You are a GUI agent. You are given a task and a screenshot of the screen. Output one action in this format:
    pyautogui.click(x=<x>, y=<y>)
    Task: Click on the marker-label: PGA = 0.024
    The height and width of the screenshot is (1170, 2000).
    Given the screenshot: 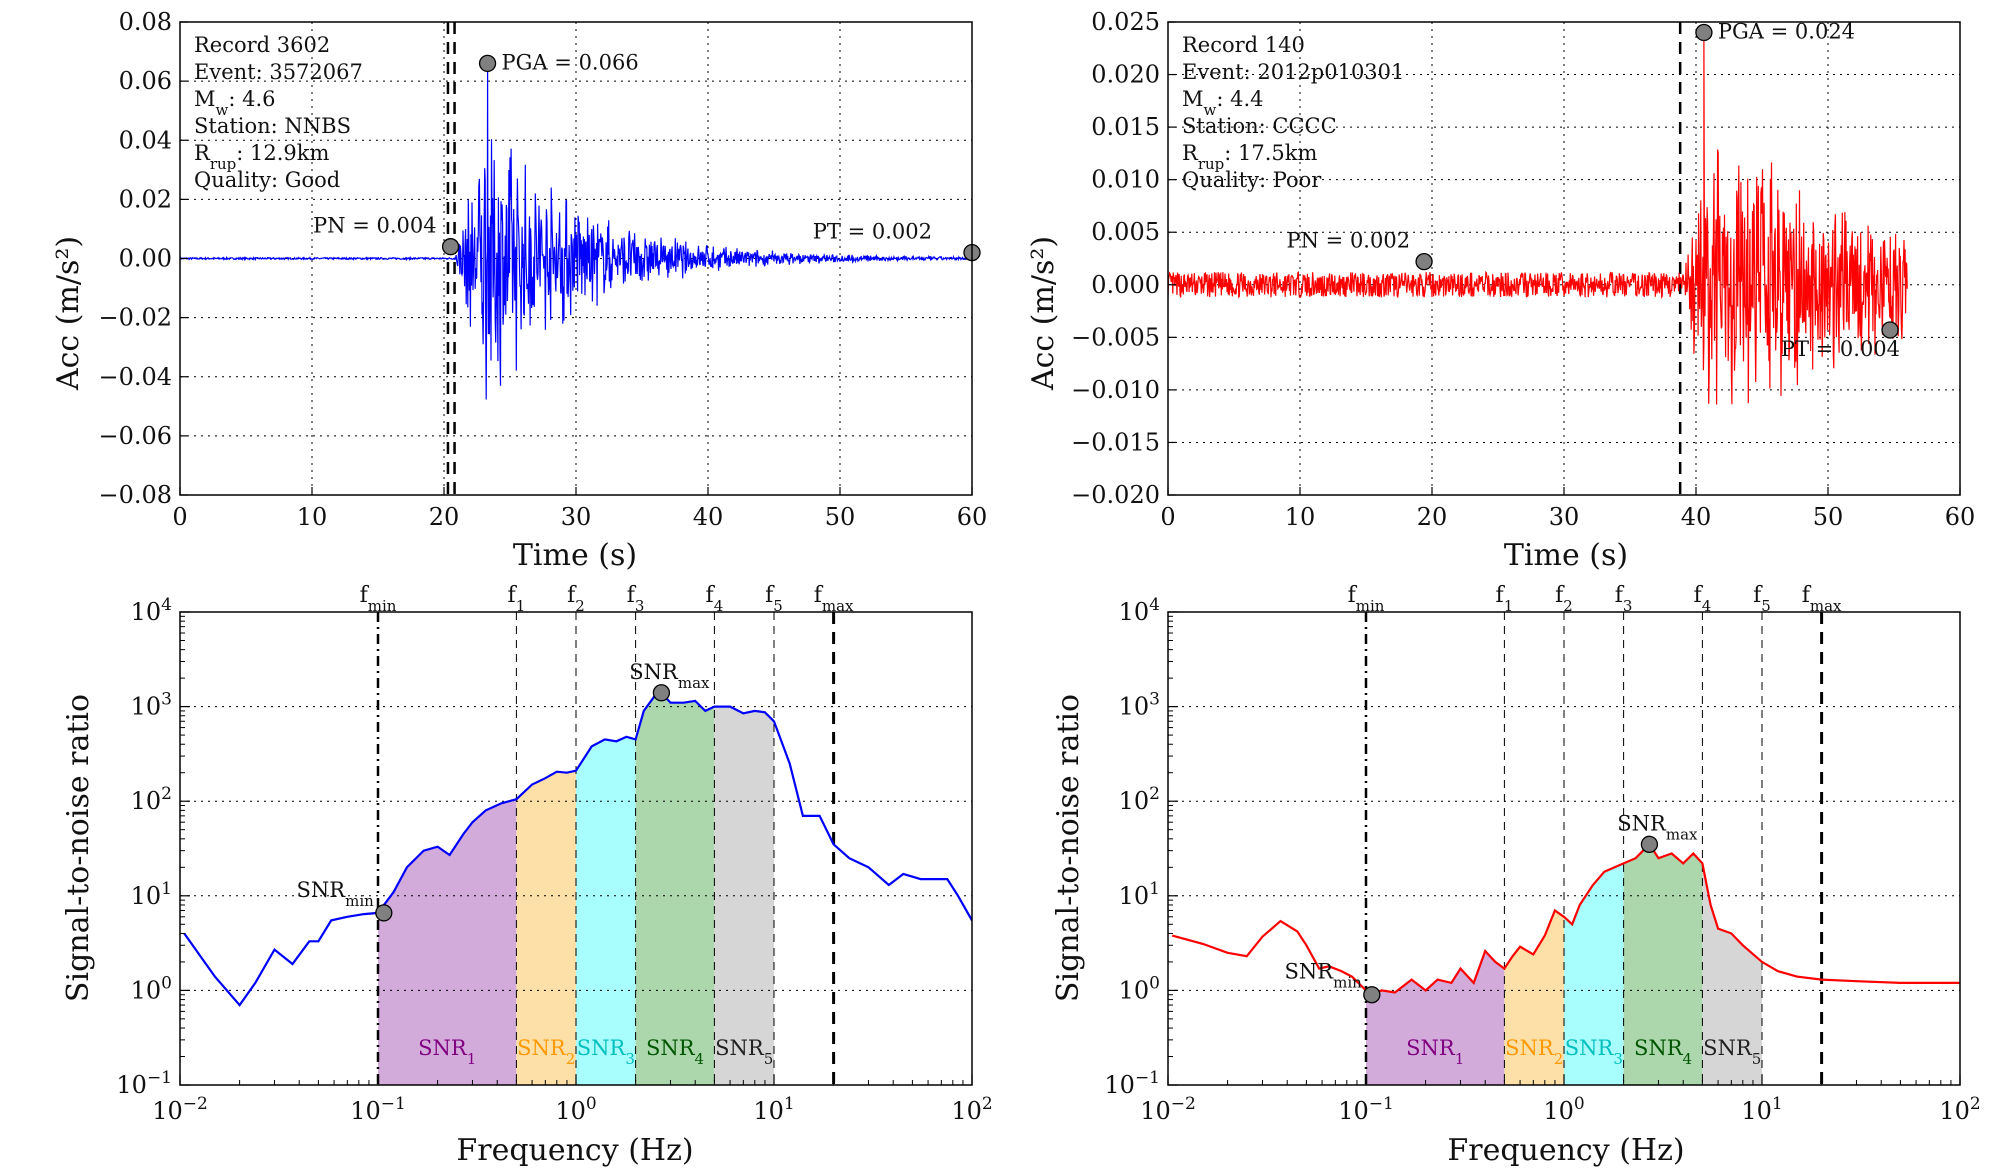 What is the action you would take?
    pyautogui.click(x=1786, y=32)
    